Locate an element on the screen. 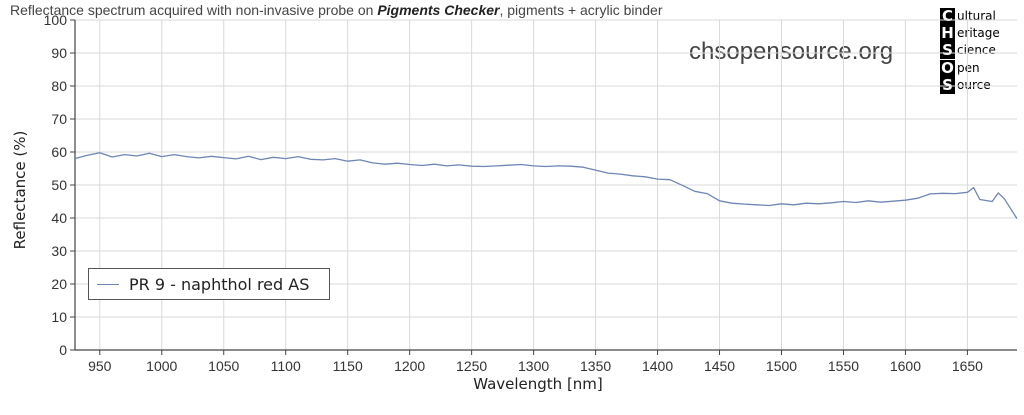  legend-label: PR 9 - naphthol red AS is located at coordinates (219, 284).